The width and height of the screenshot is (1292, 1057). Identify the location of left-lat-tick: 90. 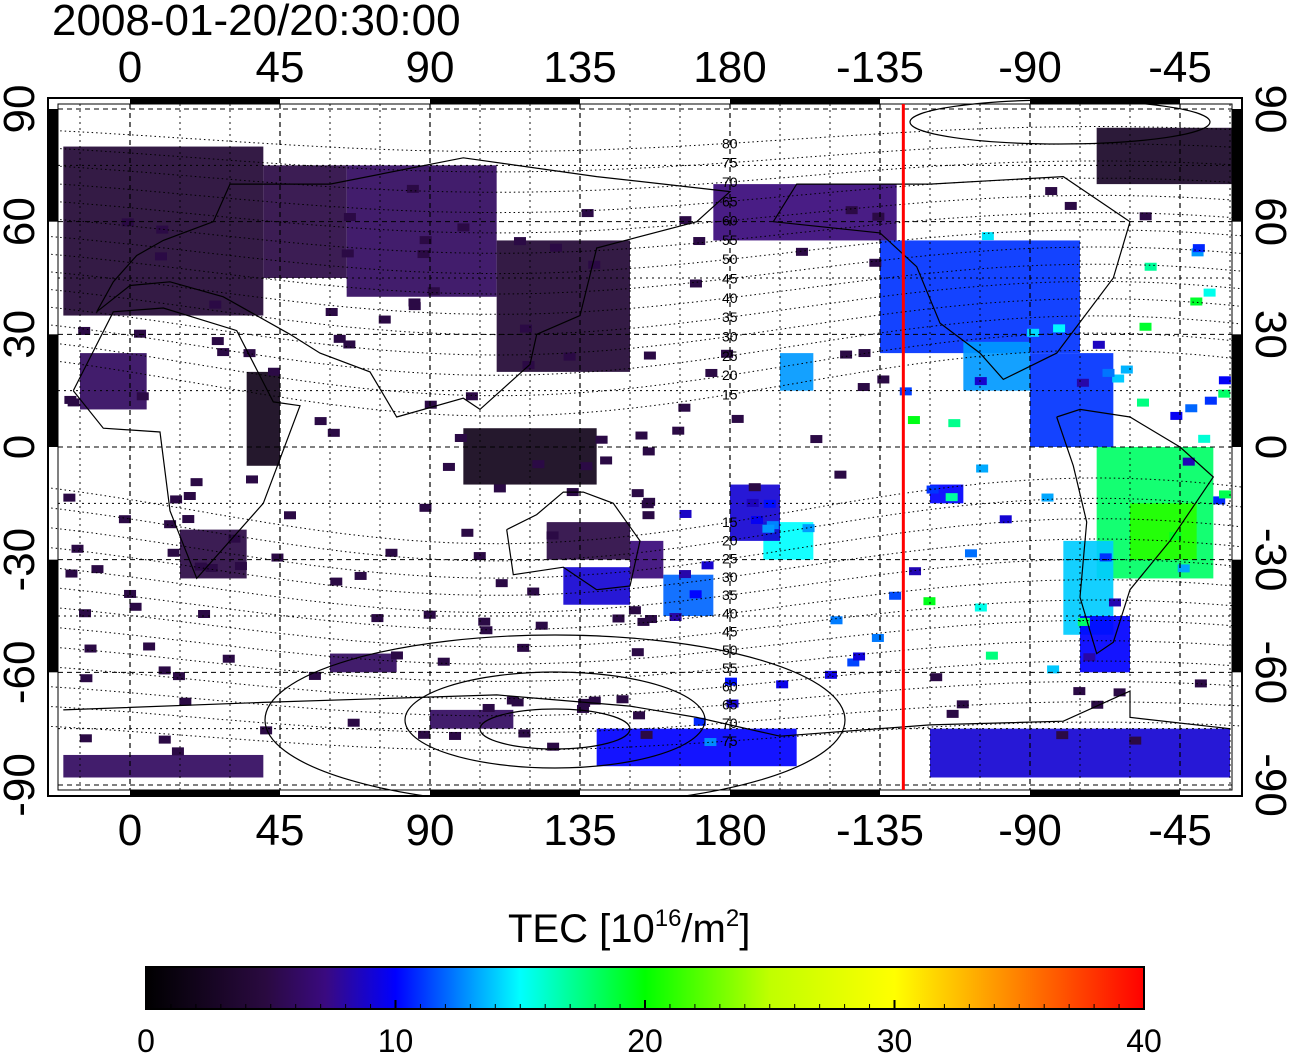
(22, 109).